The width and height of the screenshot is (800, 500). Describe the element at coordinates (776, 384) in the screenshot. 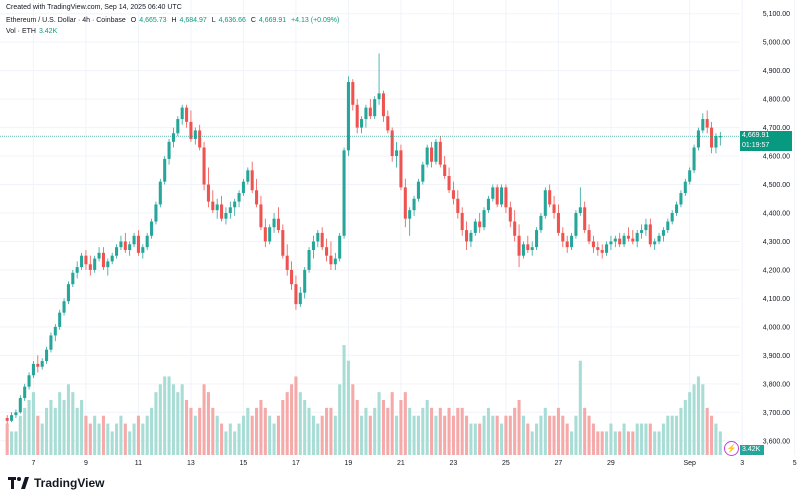

I see `price-tick-label: 3,800.00` at that location.